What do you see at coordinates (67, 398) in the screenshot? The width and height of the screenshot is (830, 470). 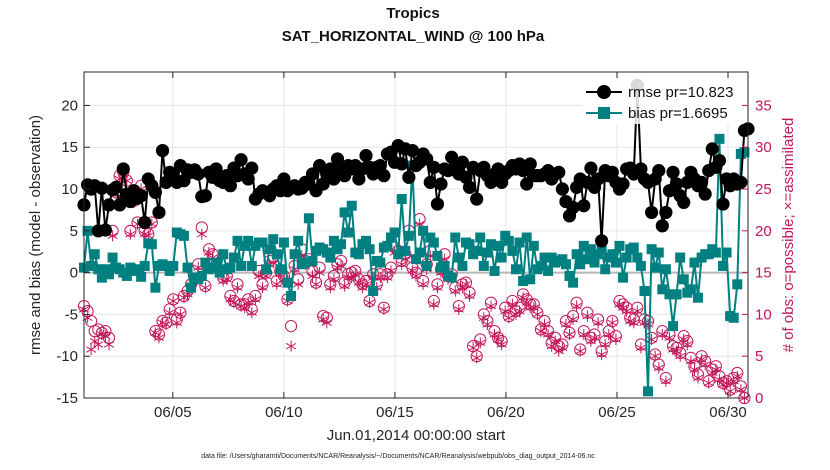 I see `left-tick-label: -15` at bounding box center [67, 398].